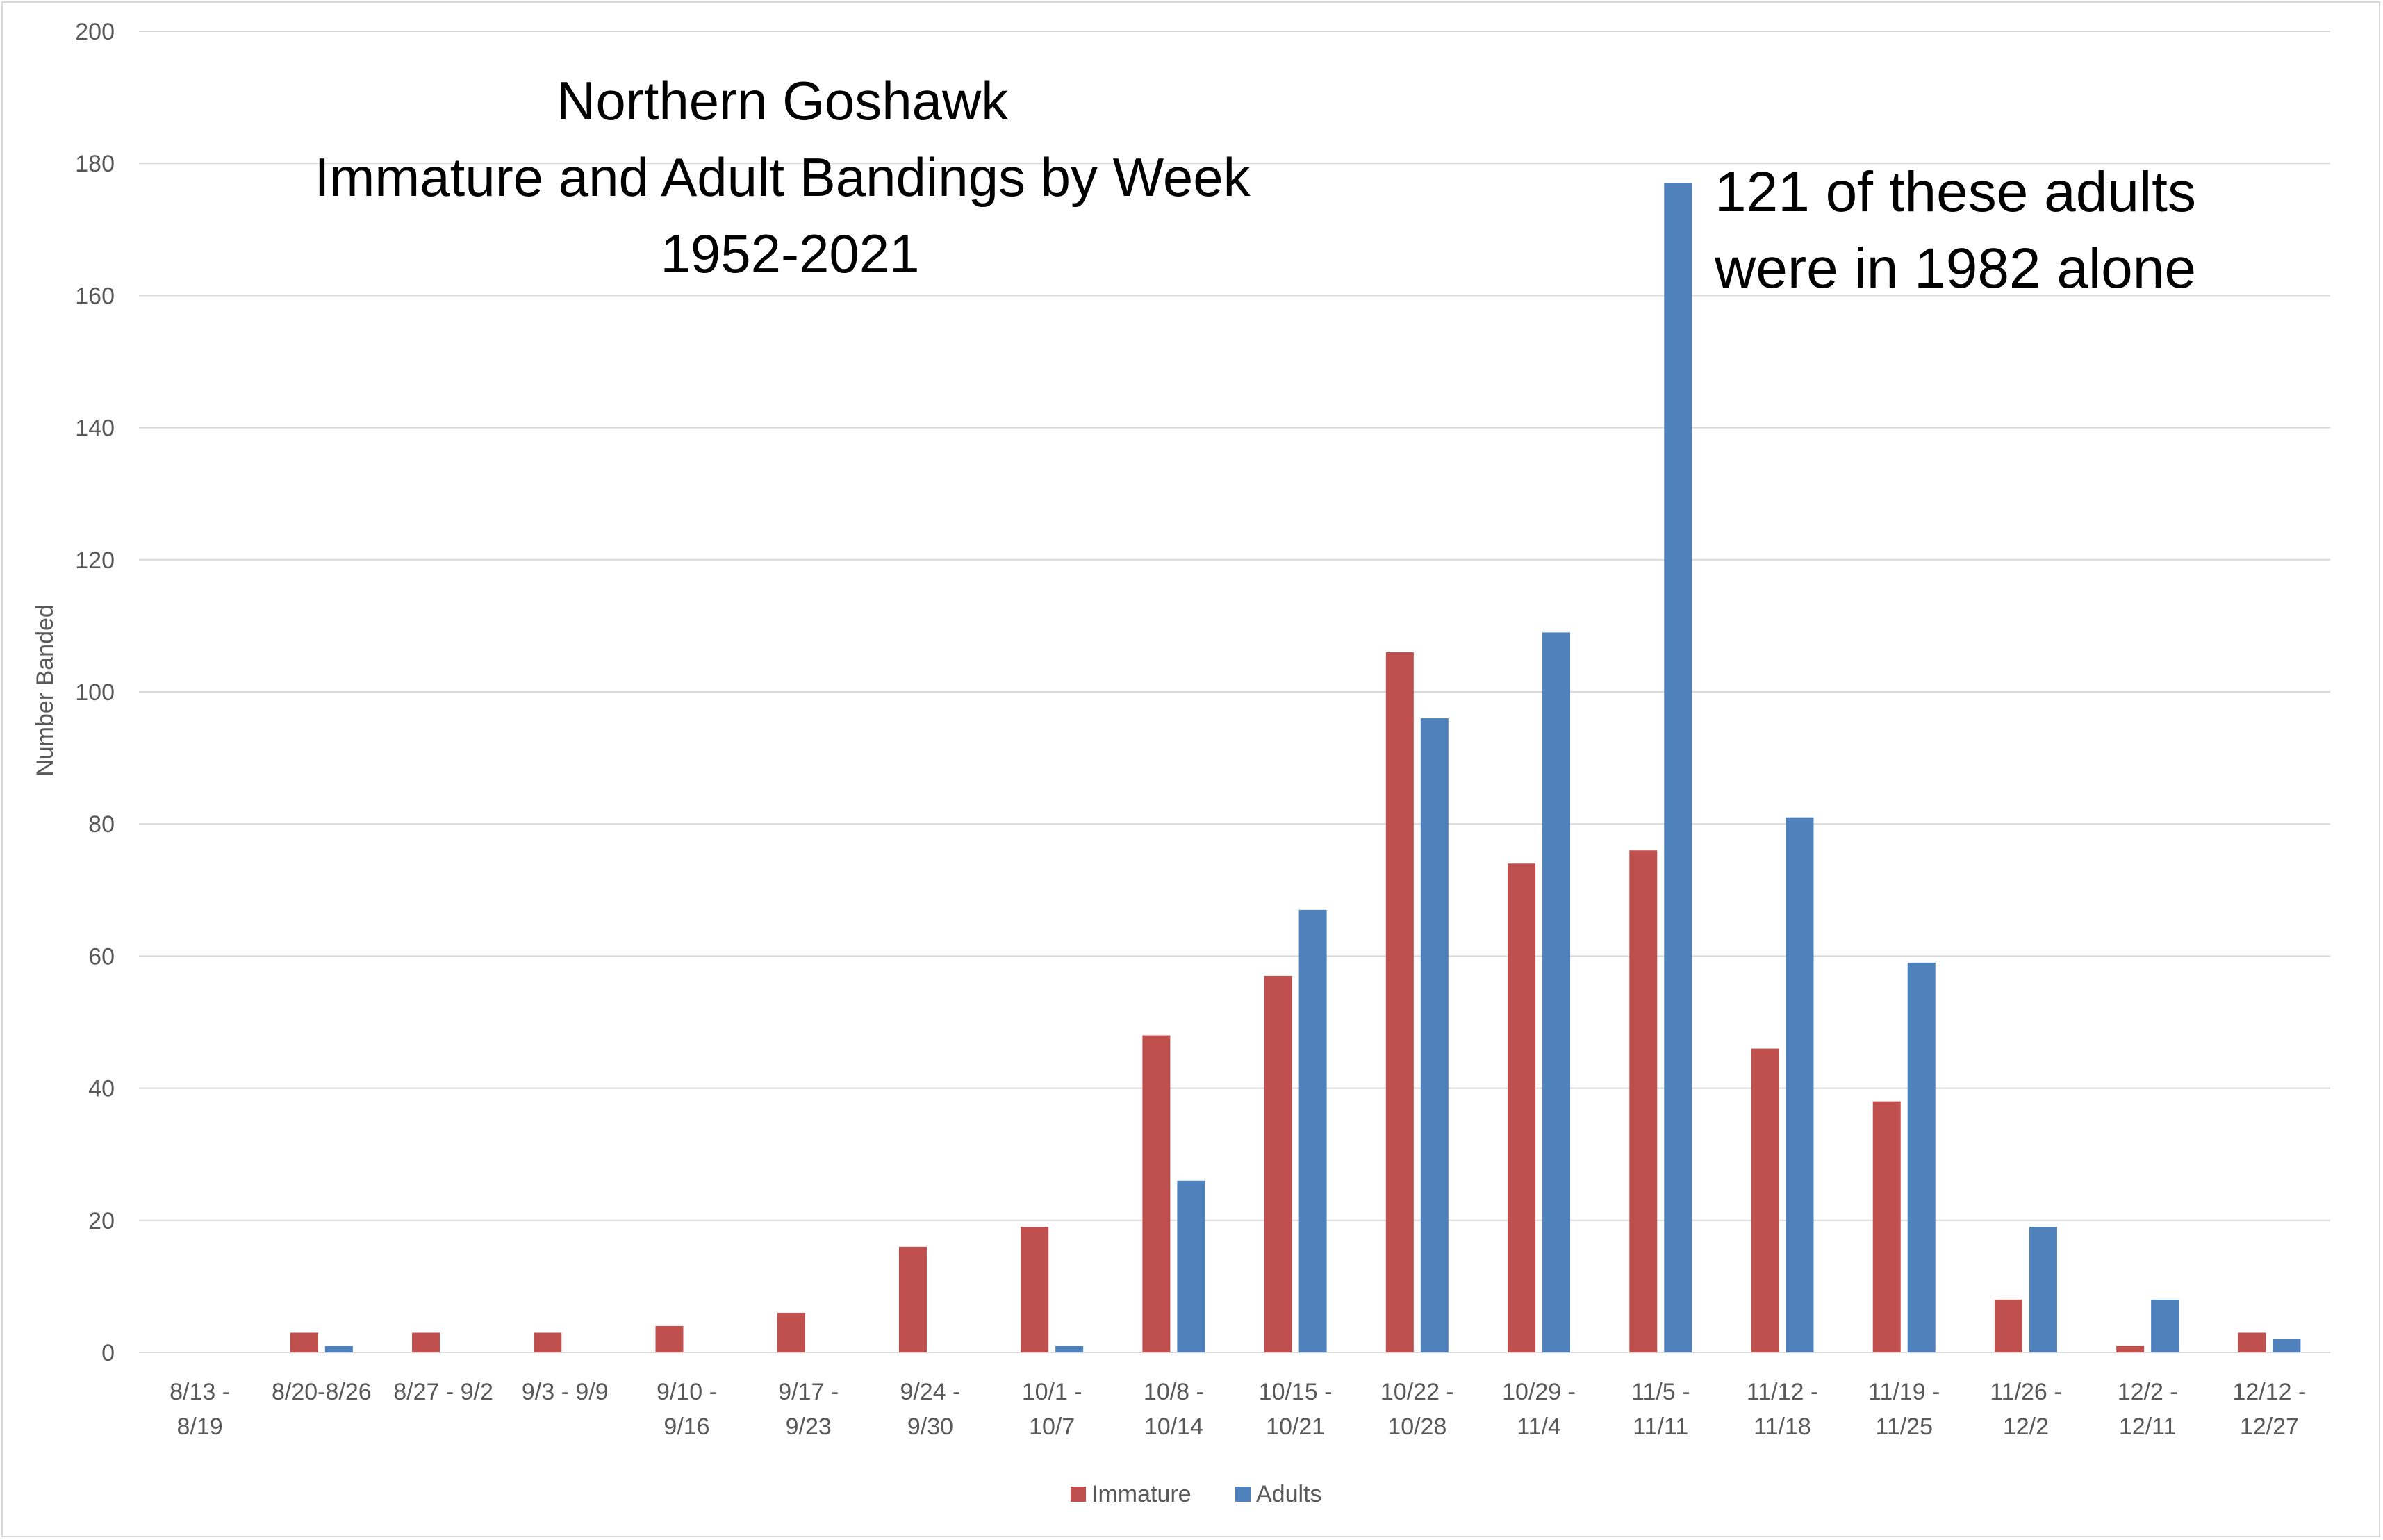  I want to click on y-tick-label: 100, so click(95, 692).